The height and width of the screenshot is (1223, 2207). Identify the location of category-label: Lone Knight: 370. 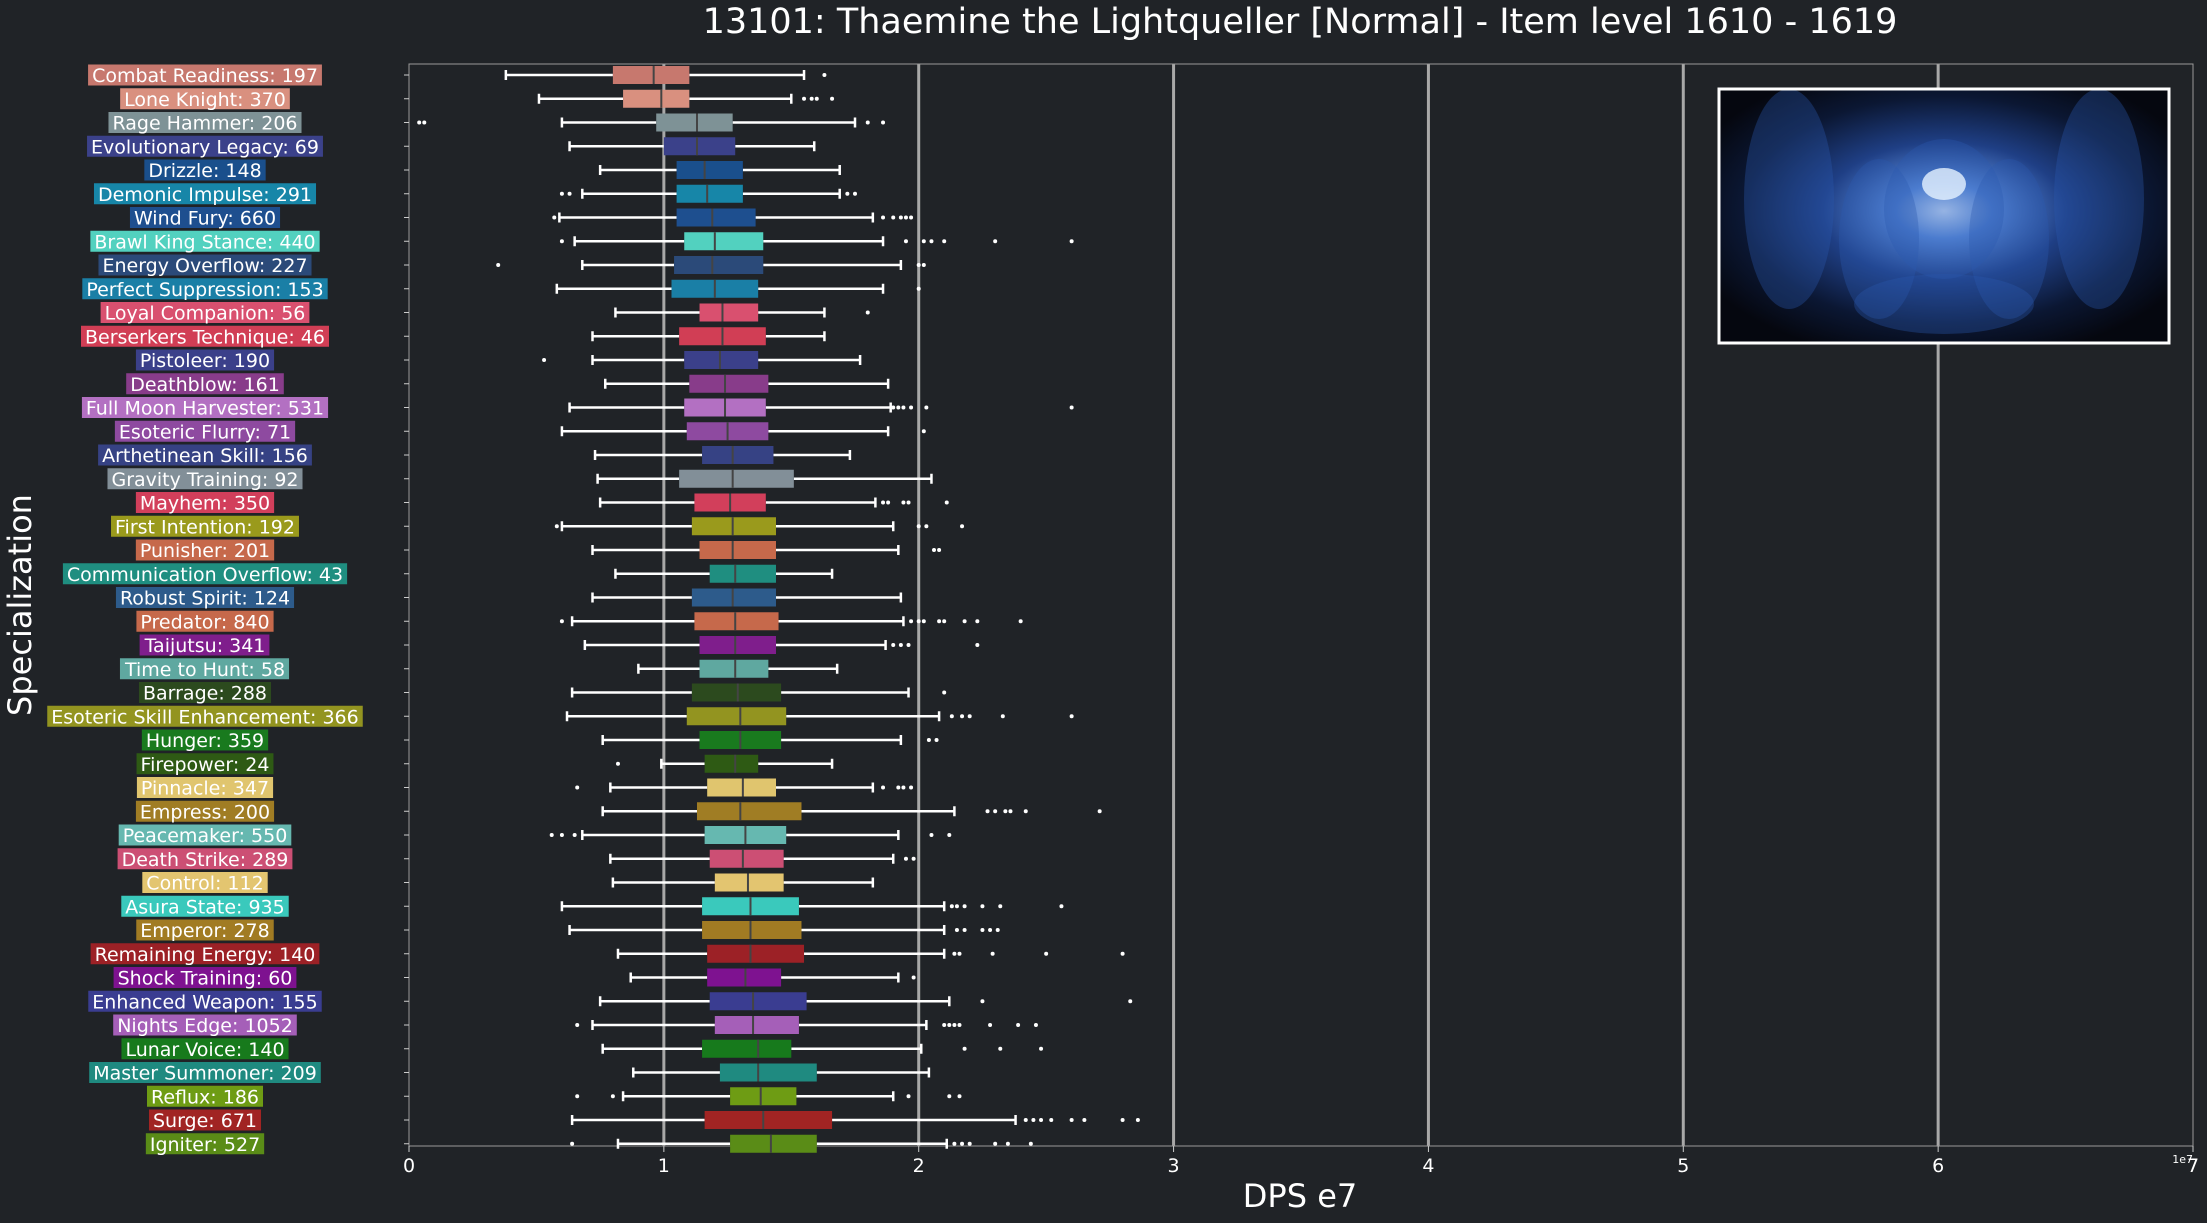
(205, 100).